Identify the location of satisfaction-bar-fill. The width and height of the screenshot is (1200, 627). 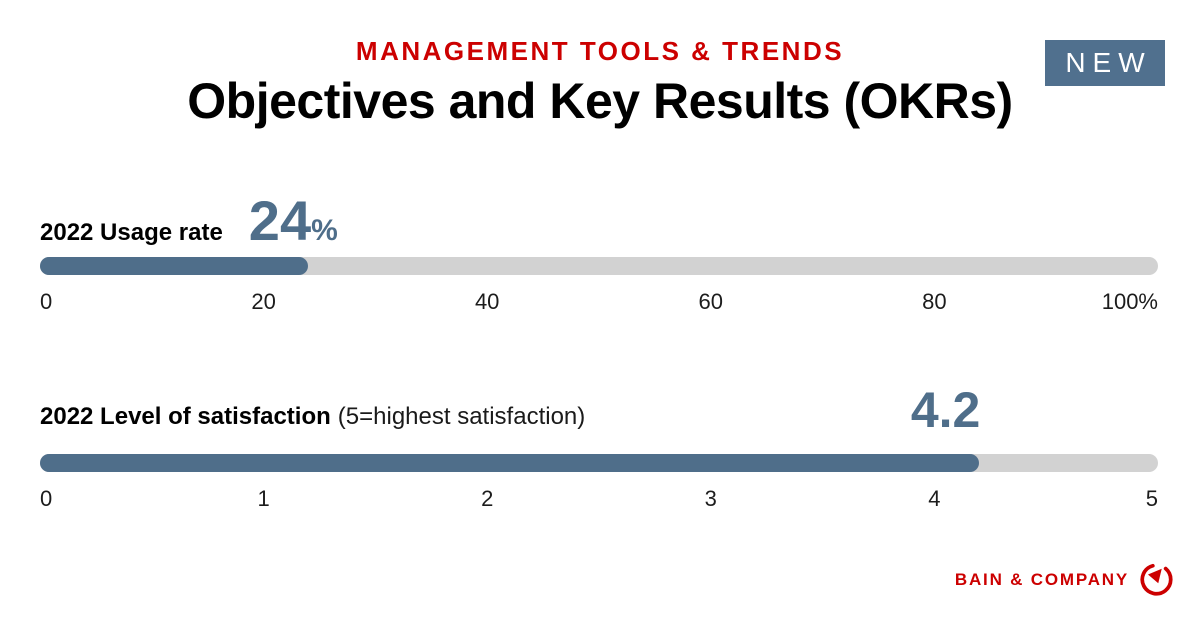
(510, 463).